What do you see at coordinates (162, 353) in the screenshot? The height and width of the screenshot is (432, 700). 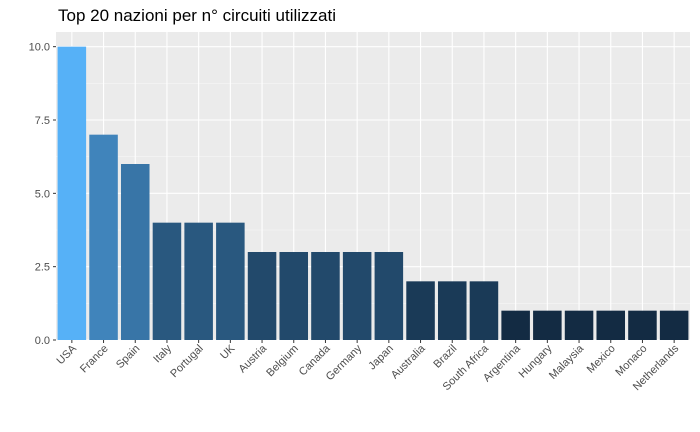 I see `x-tick-label: Italy` at bounding box center [162, 353].